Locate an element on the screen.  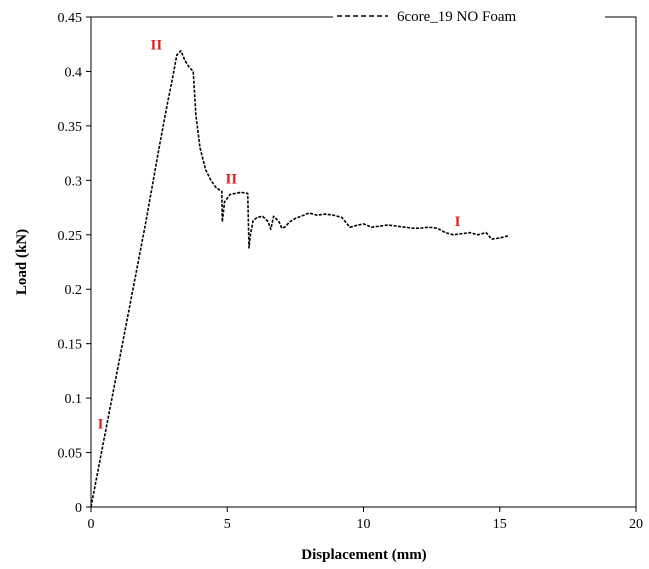
y-tick-label: 0.15 is located at coordinates (70, 345).